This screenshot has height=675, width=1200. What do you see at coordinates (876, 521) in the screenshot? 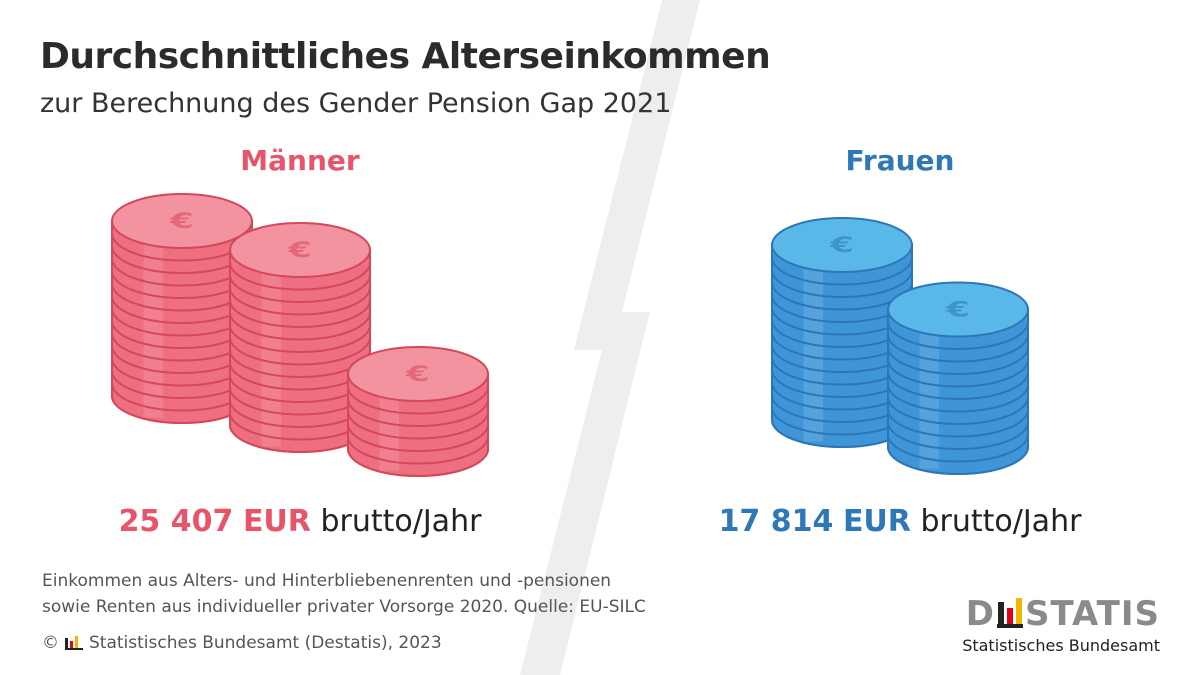
I see `value-unit-women: EUR` at bounding box center [876, 521].